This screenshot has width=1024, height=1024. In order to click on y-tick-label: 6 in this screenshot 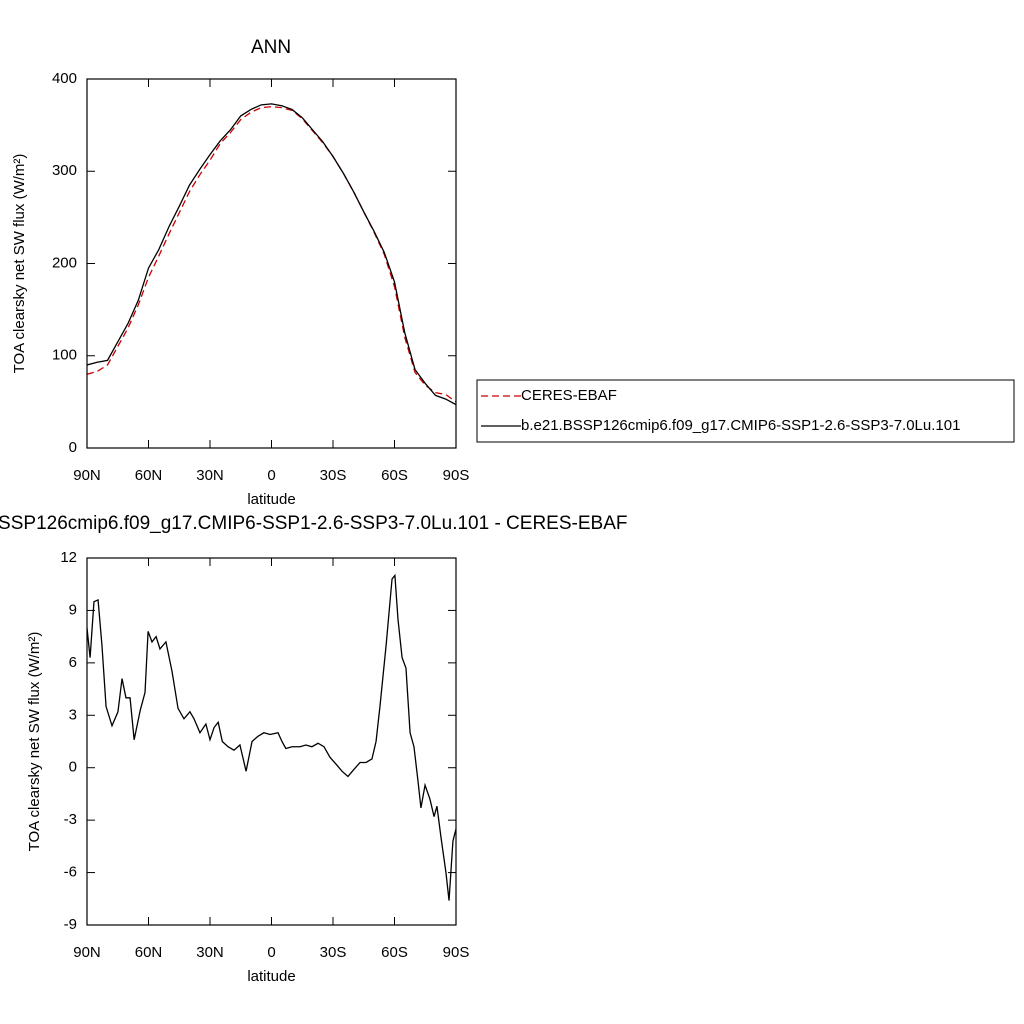, I will do `click(73, 662)`.